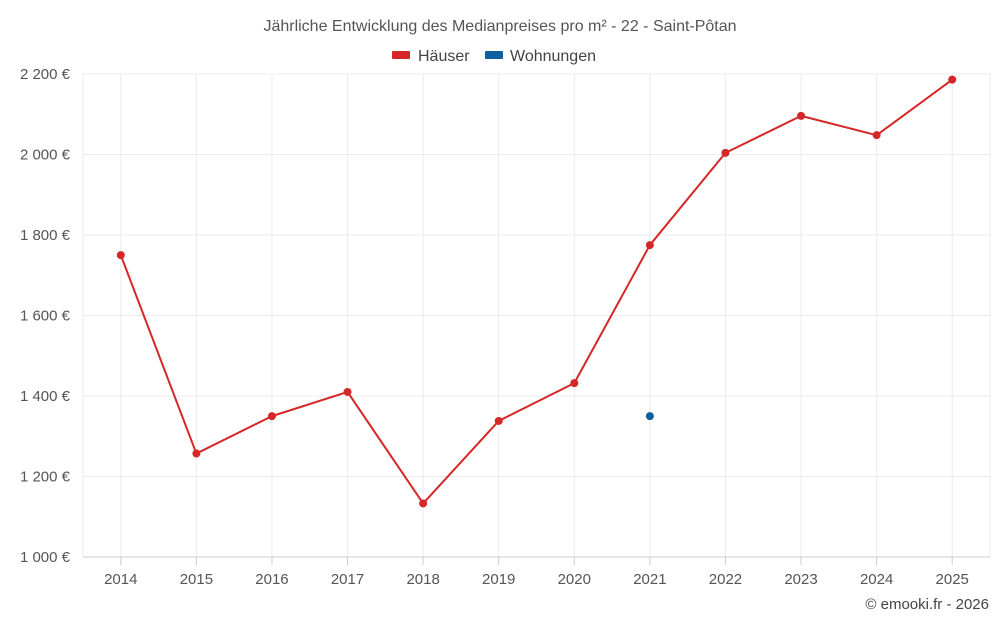  What do you see at coordinates (649, 245) in the screenshot?
I see `data-point-häuser-2021` at bounding box center [649, 245].